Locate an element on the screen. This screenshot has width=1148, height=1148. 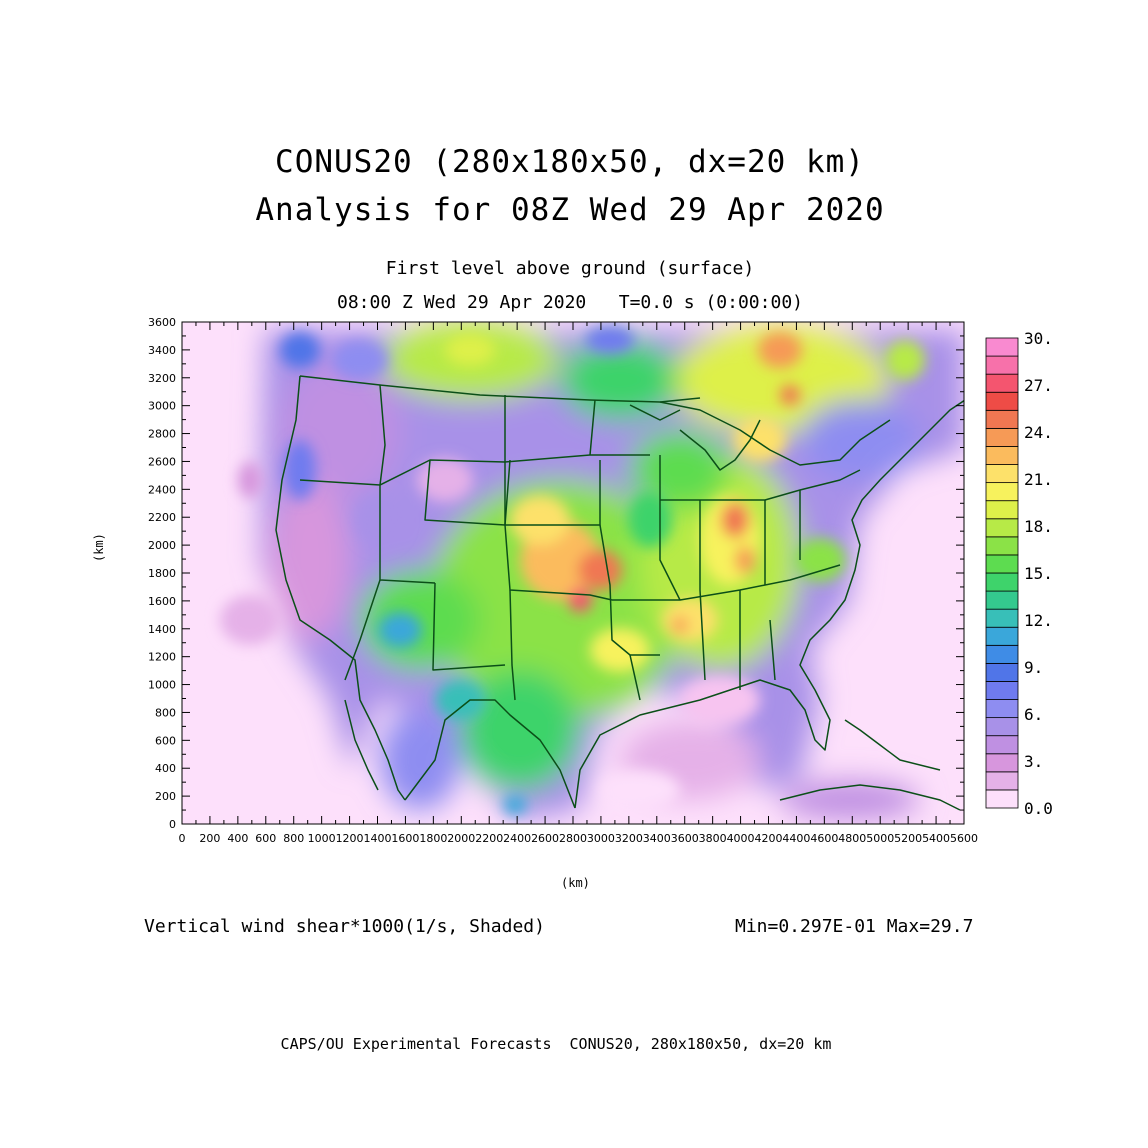
colorbar-label: 24. is located at coordinates (1038, 432).